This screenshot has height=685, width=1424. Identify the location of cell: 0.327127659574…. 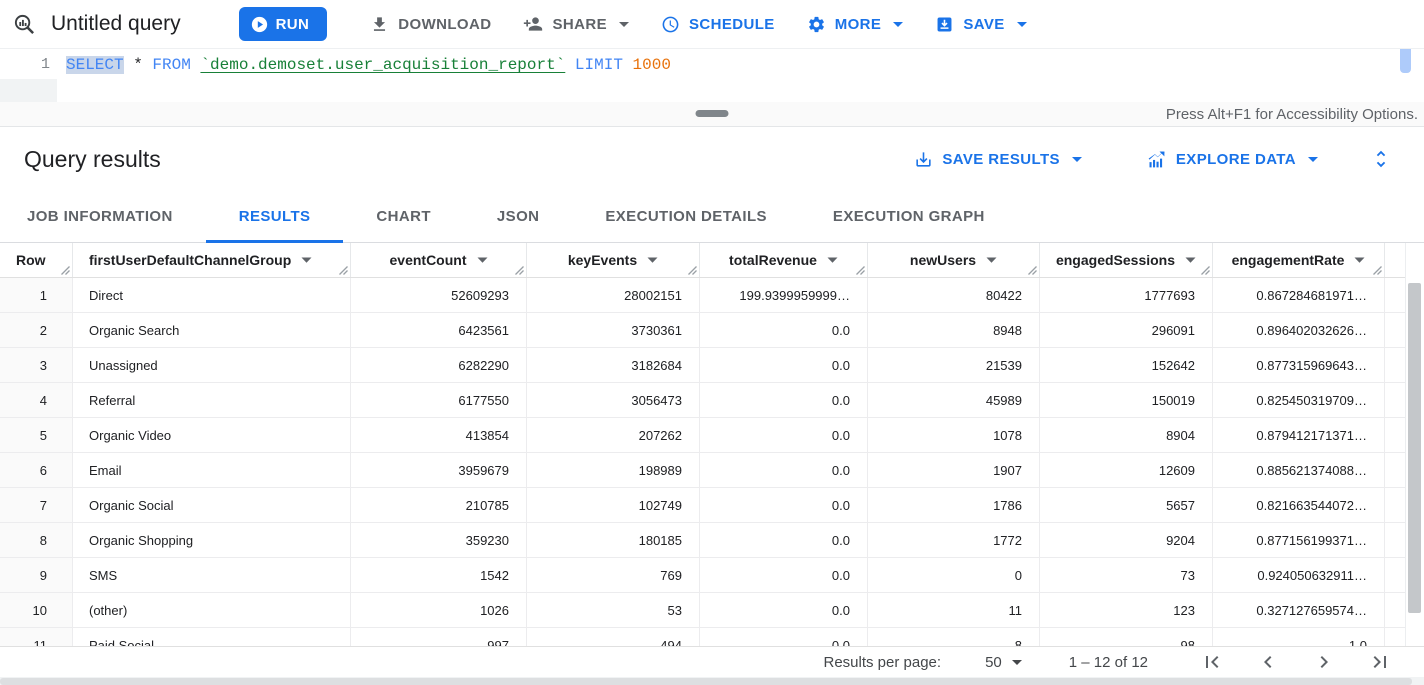
(1299, 610).